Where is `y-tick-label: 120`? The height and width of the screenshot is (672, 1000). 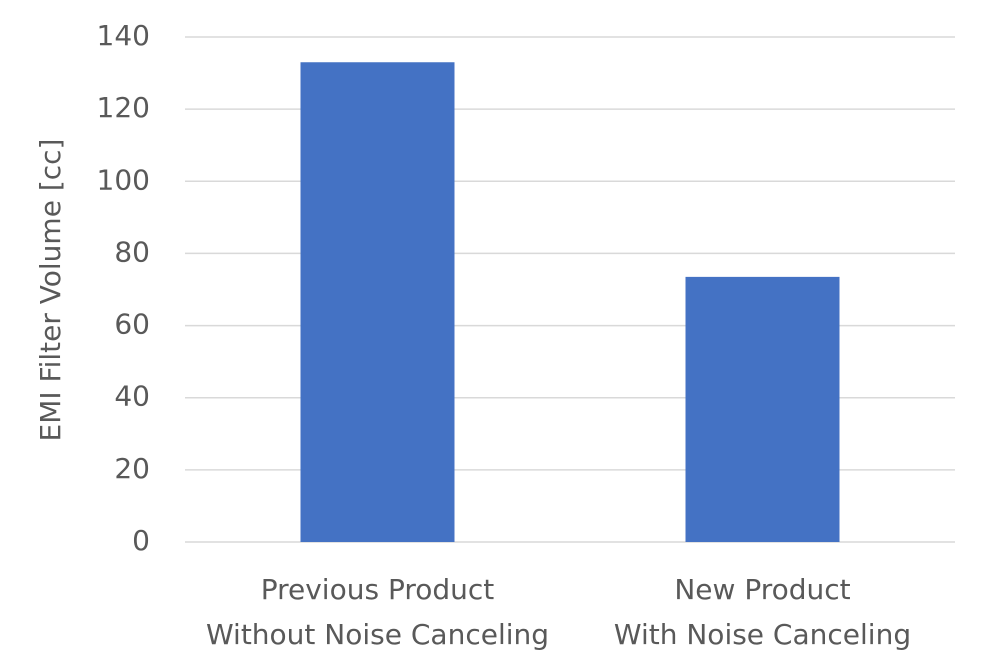
y-tick-label: 120 is located at coordinates (123, 107).